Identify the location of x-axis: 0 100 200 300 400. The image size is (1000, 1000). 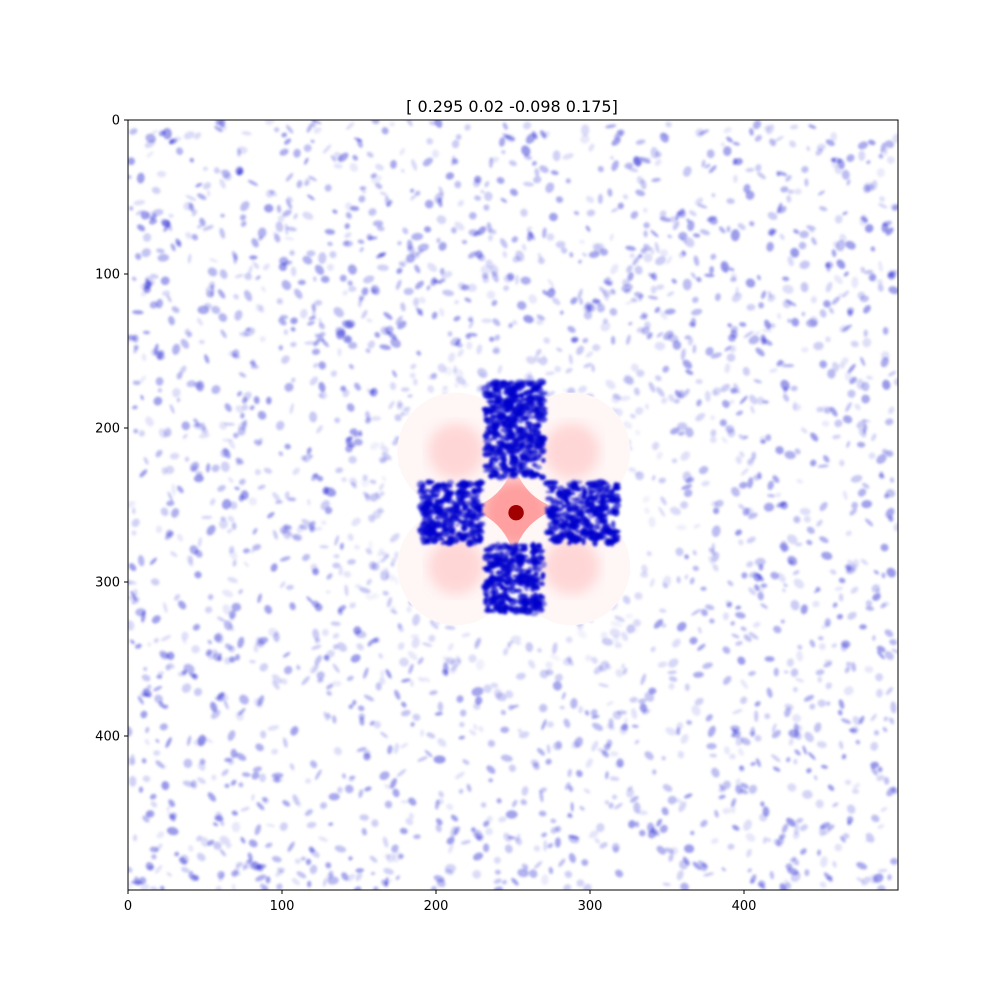
(440, 902).